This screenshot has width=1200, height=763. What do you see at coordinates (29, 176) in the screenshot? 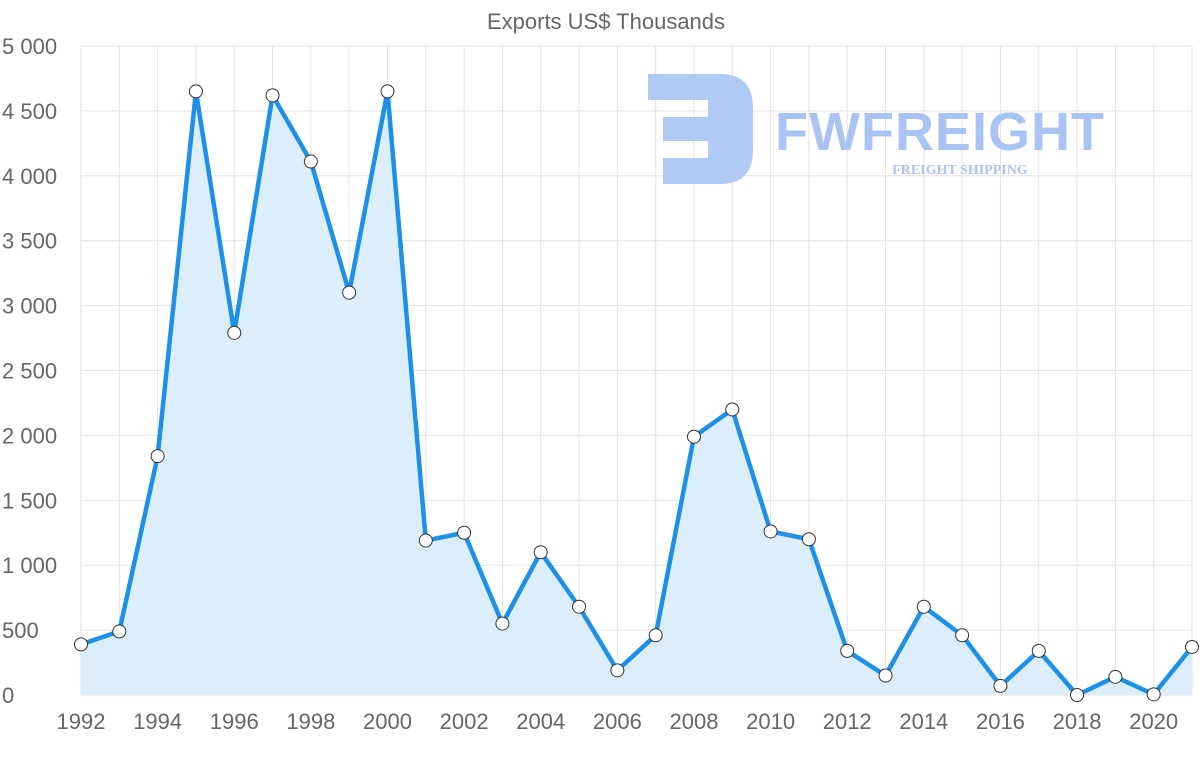
I see `y-tick-label: 4 000` at bounding box center [29, 176].